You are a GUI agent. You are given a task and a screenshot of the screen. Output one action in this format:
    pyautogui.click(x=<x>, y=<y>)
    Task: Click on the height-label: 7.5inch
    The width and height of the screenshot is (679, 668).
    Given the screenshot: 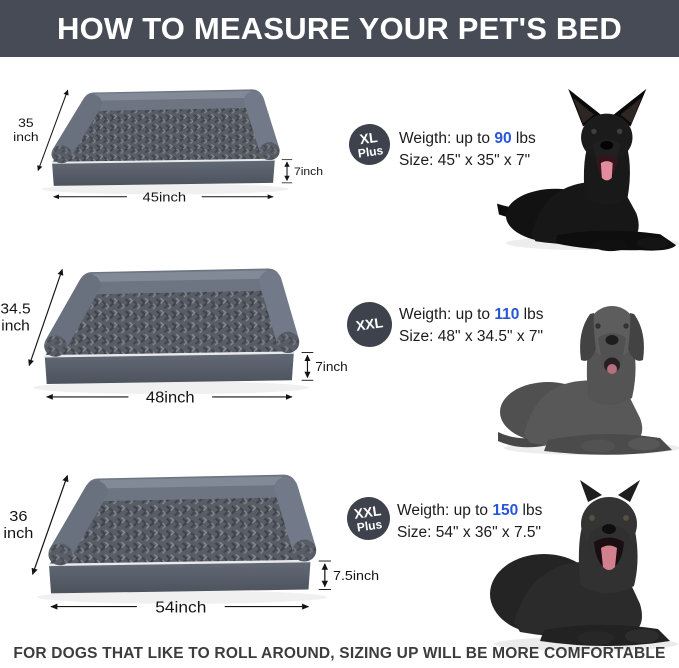 What is the action you would take?
    pyautogui.click(x=356, y=575)
    